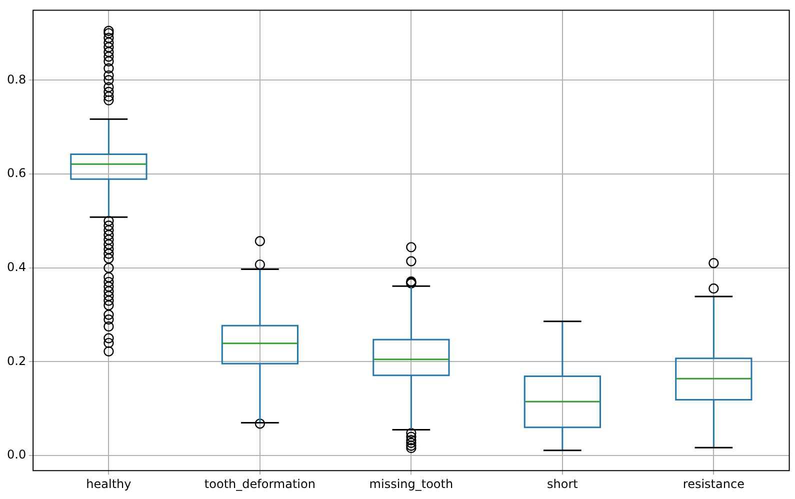  I want to click on x-tick-label: healthy, so click(109, 483).